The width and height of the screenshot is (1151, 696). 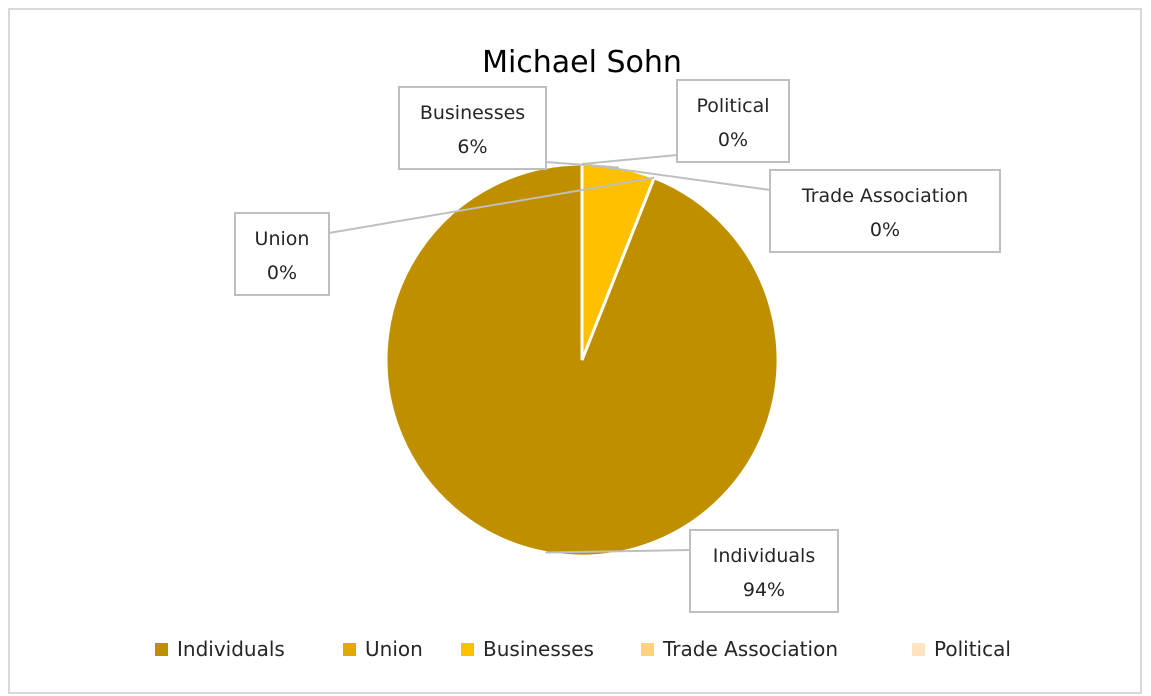 I want to click on data-label-box-political, so click(x=733, y=121).